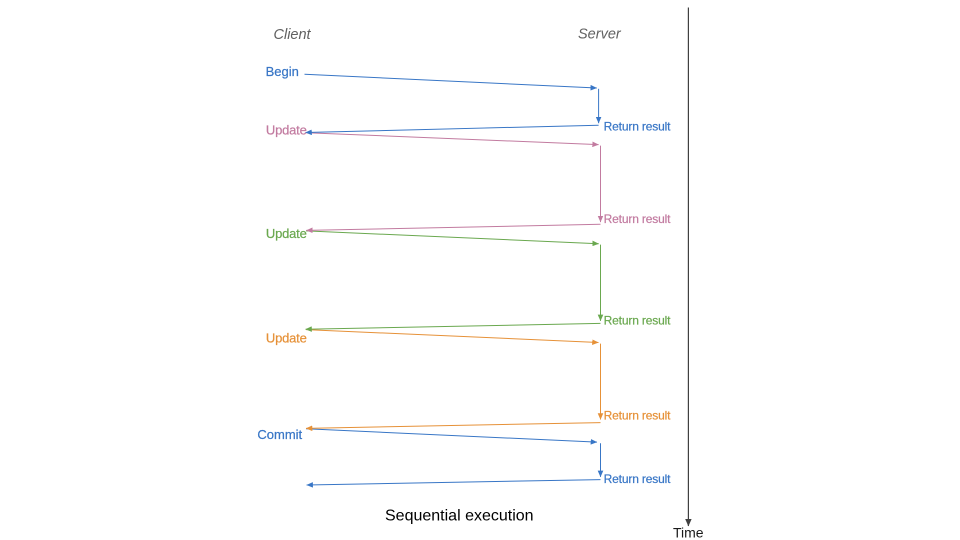 Image resolution: width=960 pixels, height=540 pixels. Describe the element at coordinates (600, 35) in the screenshot. I see `svg-text: Server` at that location.